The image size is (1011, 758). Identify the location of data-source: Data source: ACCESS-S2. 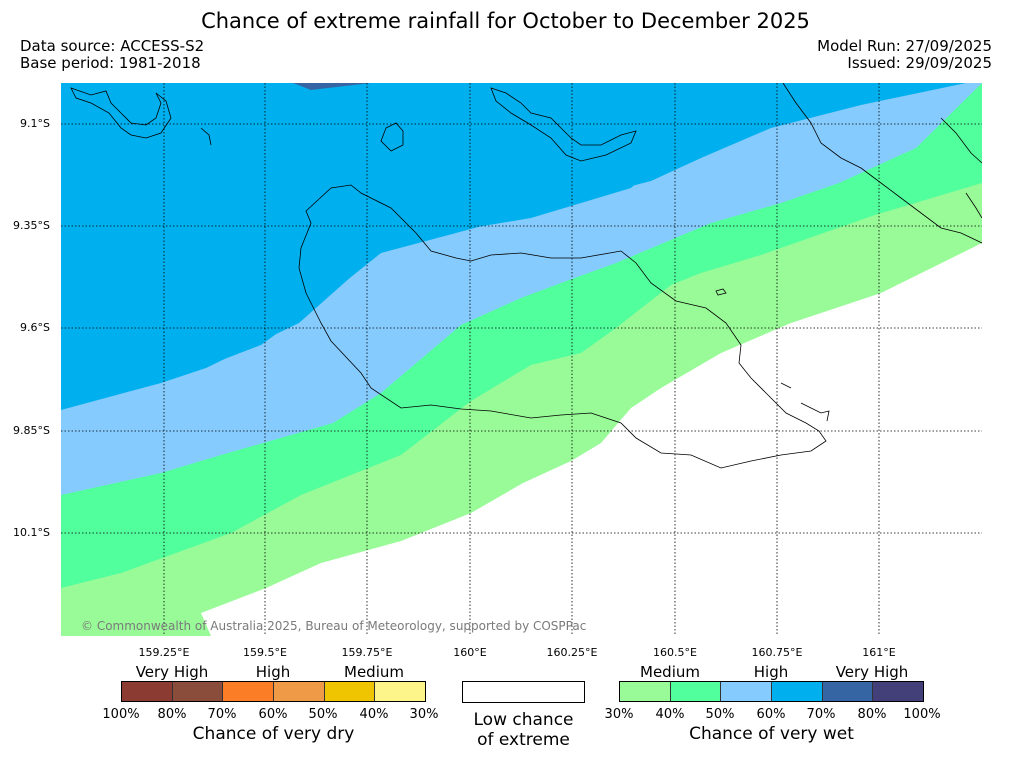
(112, 46).